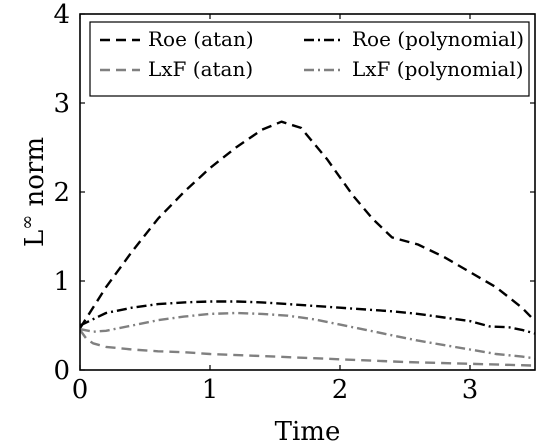 The width and height of the screenshot is (542, 447). I want to click on legend-label-4: LxF (polynomial), so click(438, 69).